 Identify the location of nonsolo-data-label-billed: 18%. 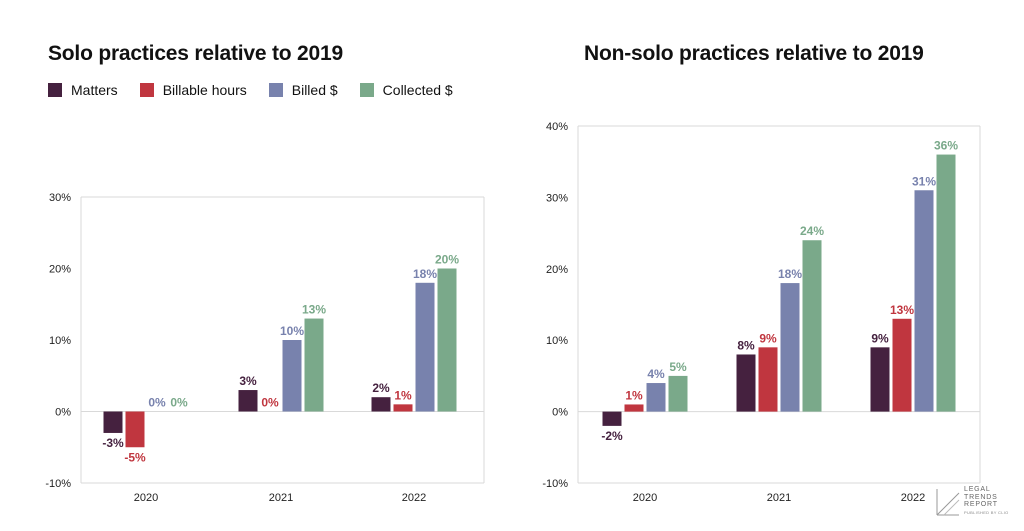
(790, 274).